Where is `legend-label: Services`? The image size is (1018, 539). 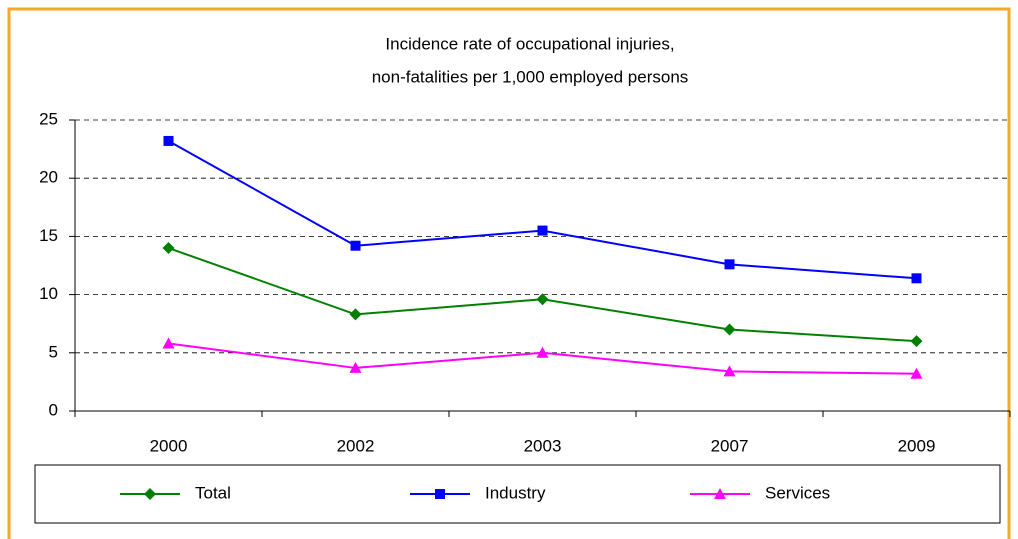 legend-label: Services is located at coordinates (797, 492).